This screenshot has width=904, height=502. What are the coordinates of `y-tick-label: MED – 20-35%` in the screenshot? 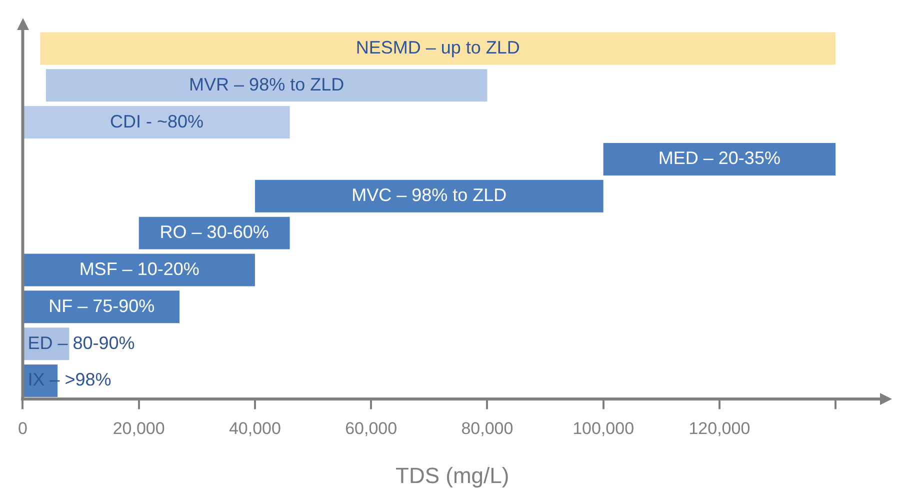 It's located at (719, 158).